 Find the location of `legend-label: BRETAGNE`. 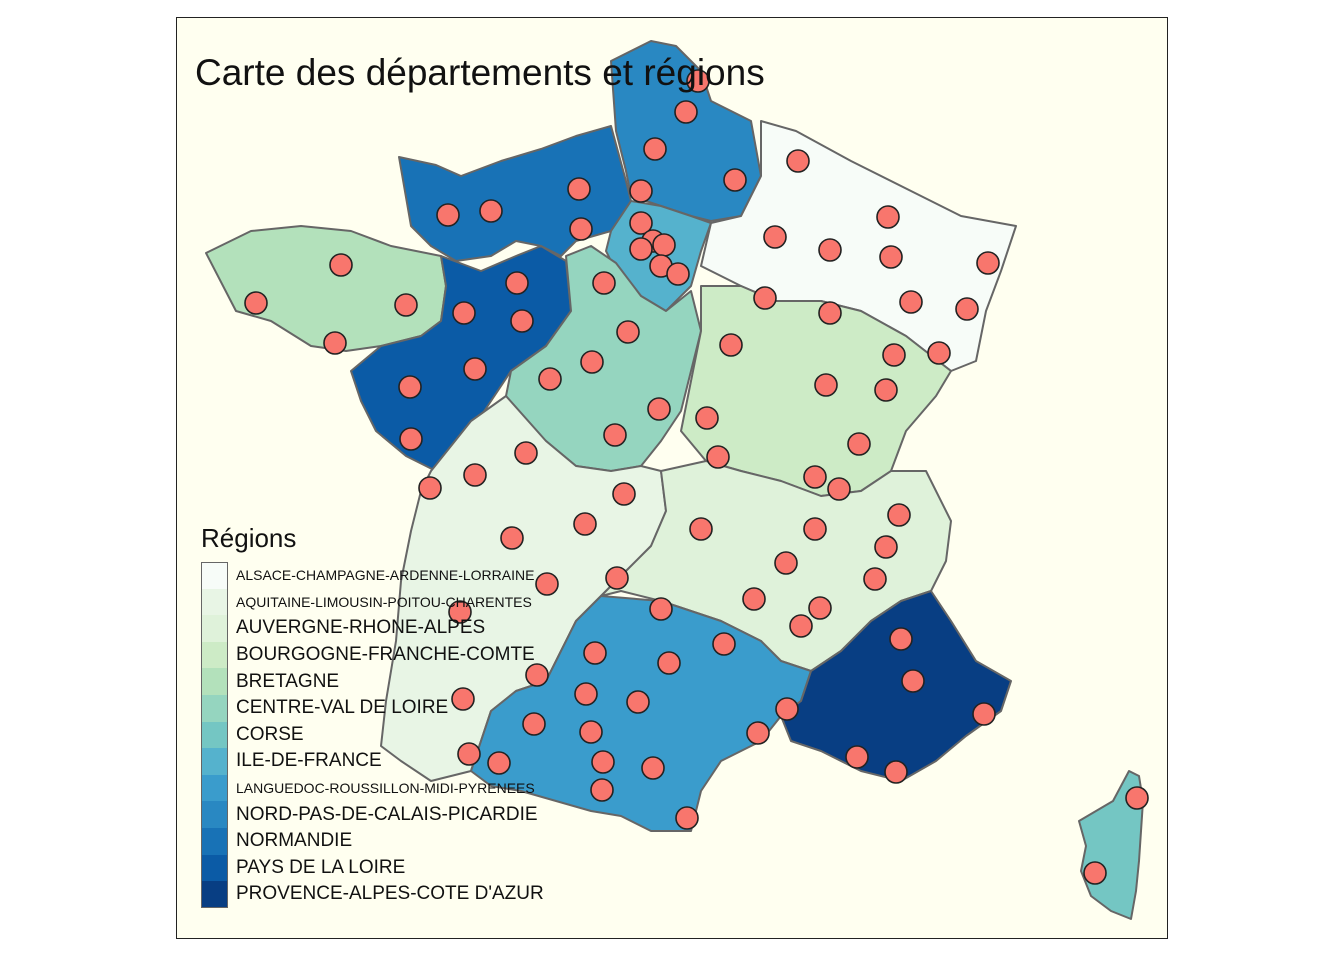

legend-label: BRETAGNE is located at coordinates (288, 681).